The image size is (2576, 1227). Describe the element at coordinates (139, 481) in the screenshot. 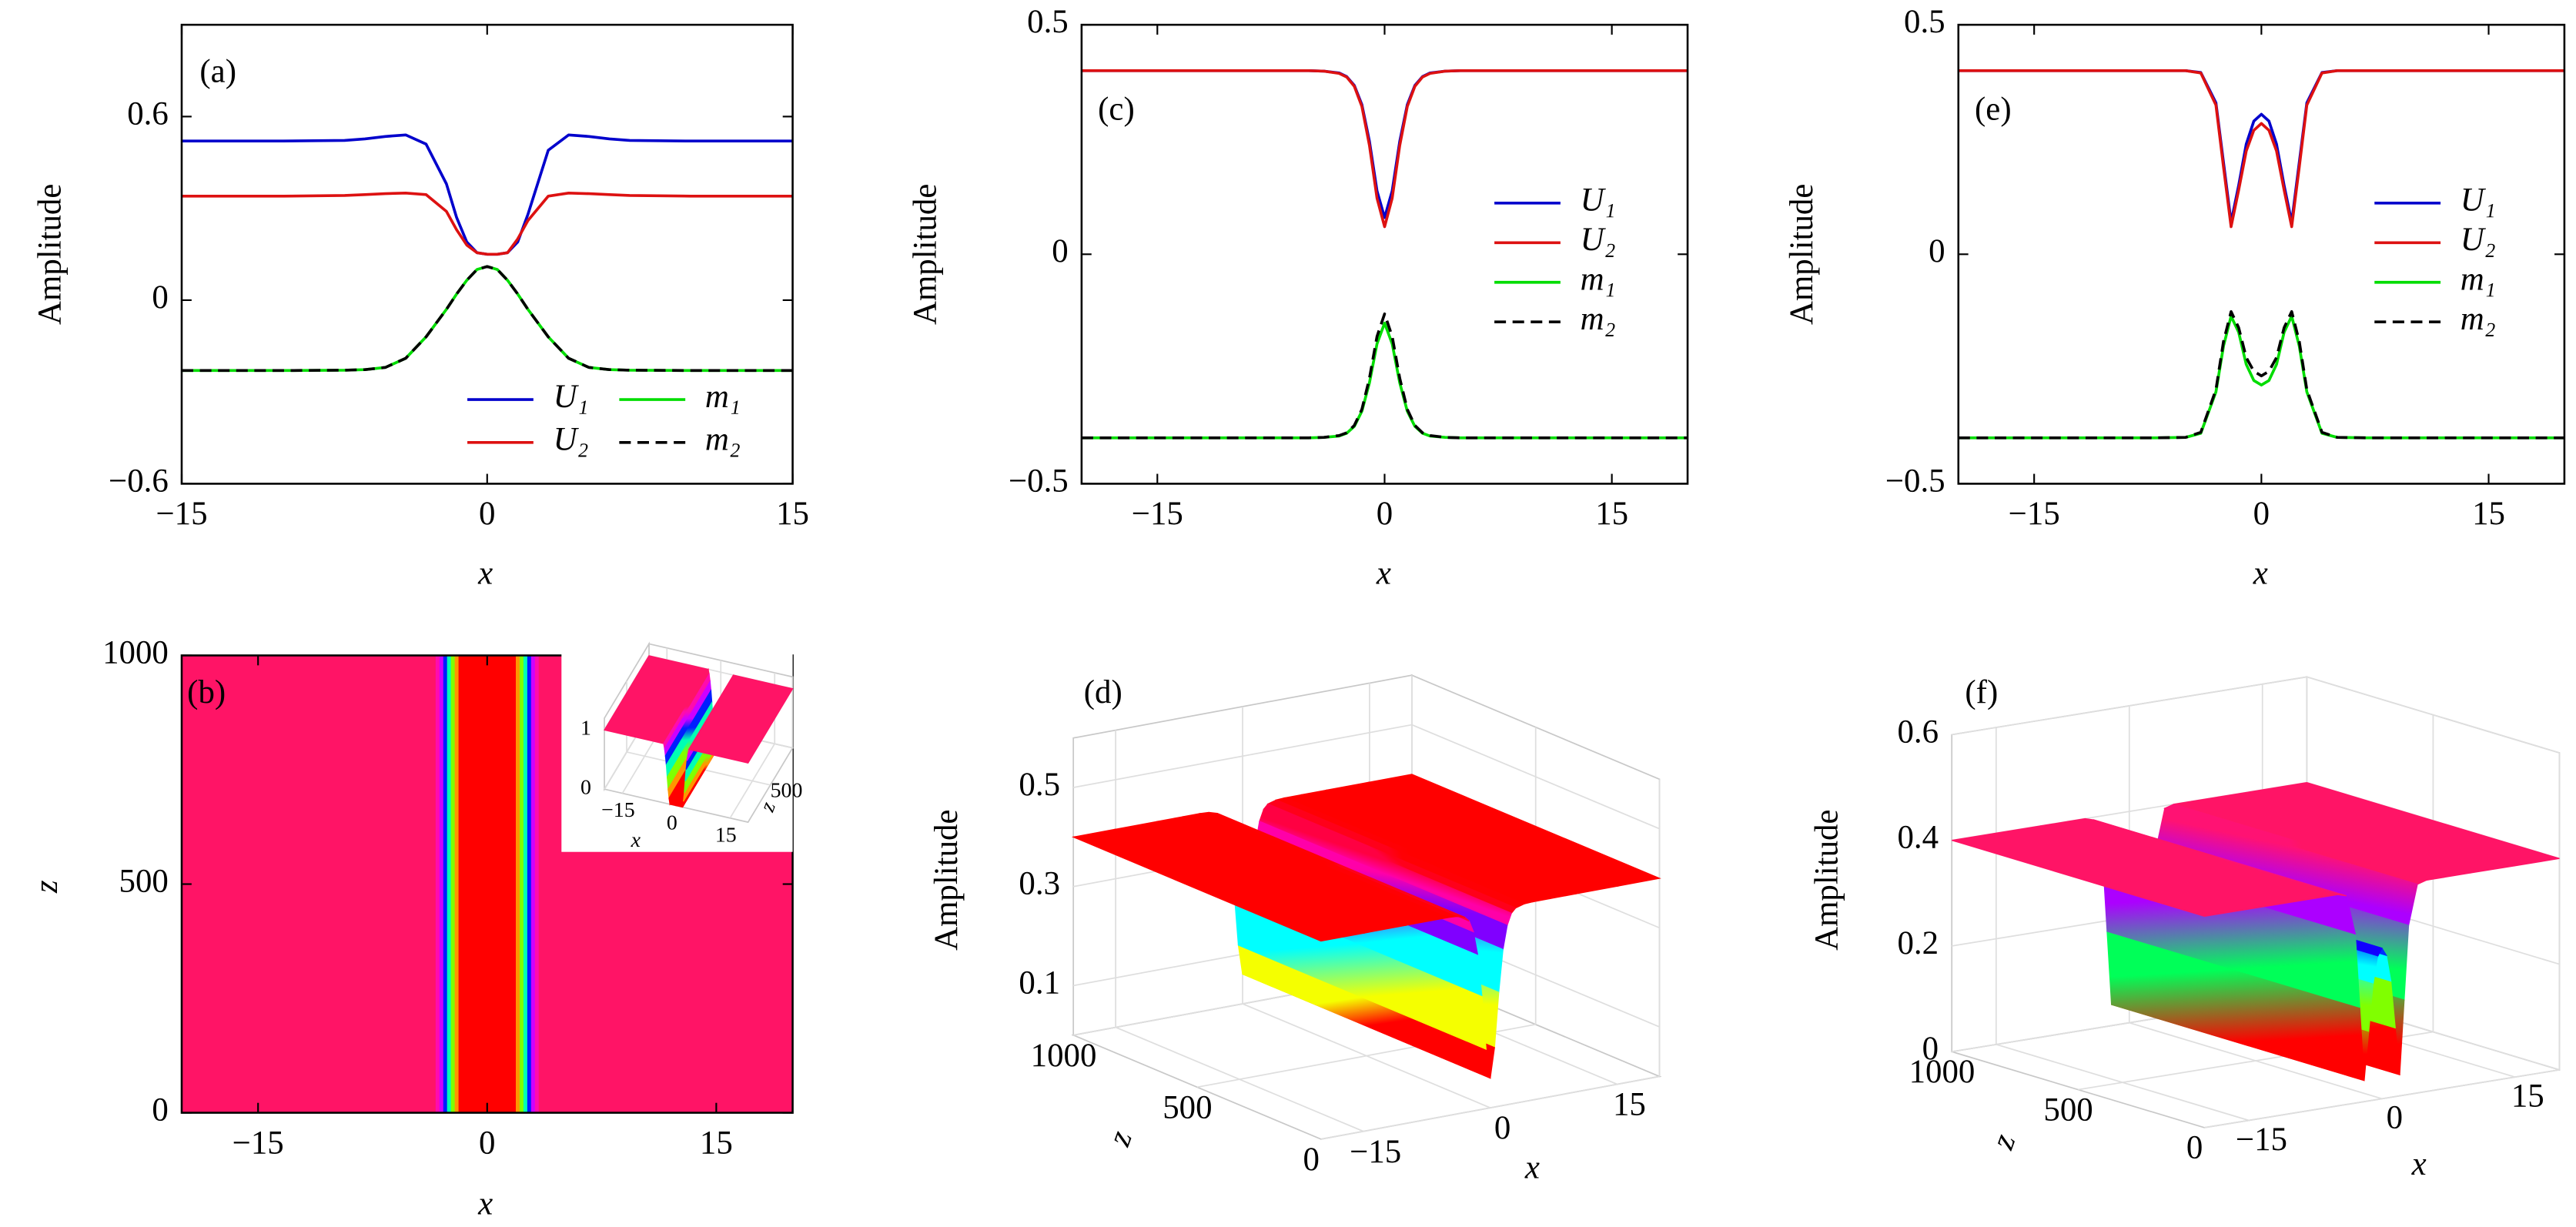

I see `y-tick-label: −0.6` at that location.